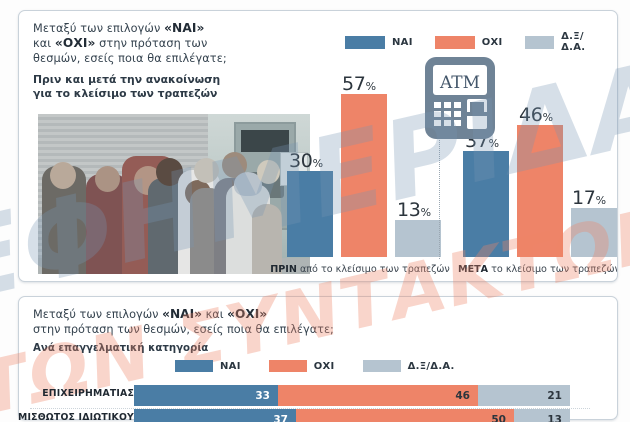 The width and height of the screenshot is (630, 422). I want to click on group-label-prin: ΠΡΙΝ από το κλείσιμο των τραπεζών, so click(360, 269).